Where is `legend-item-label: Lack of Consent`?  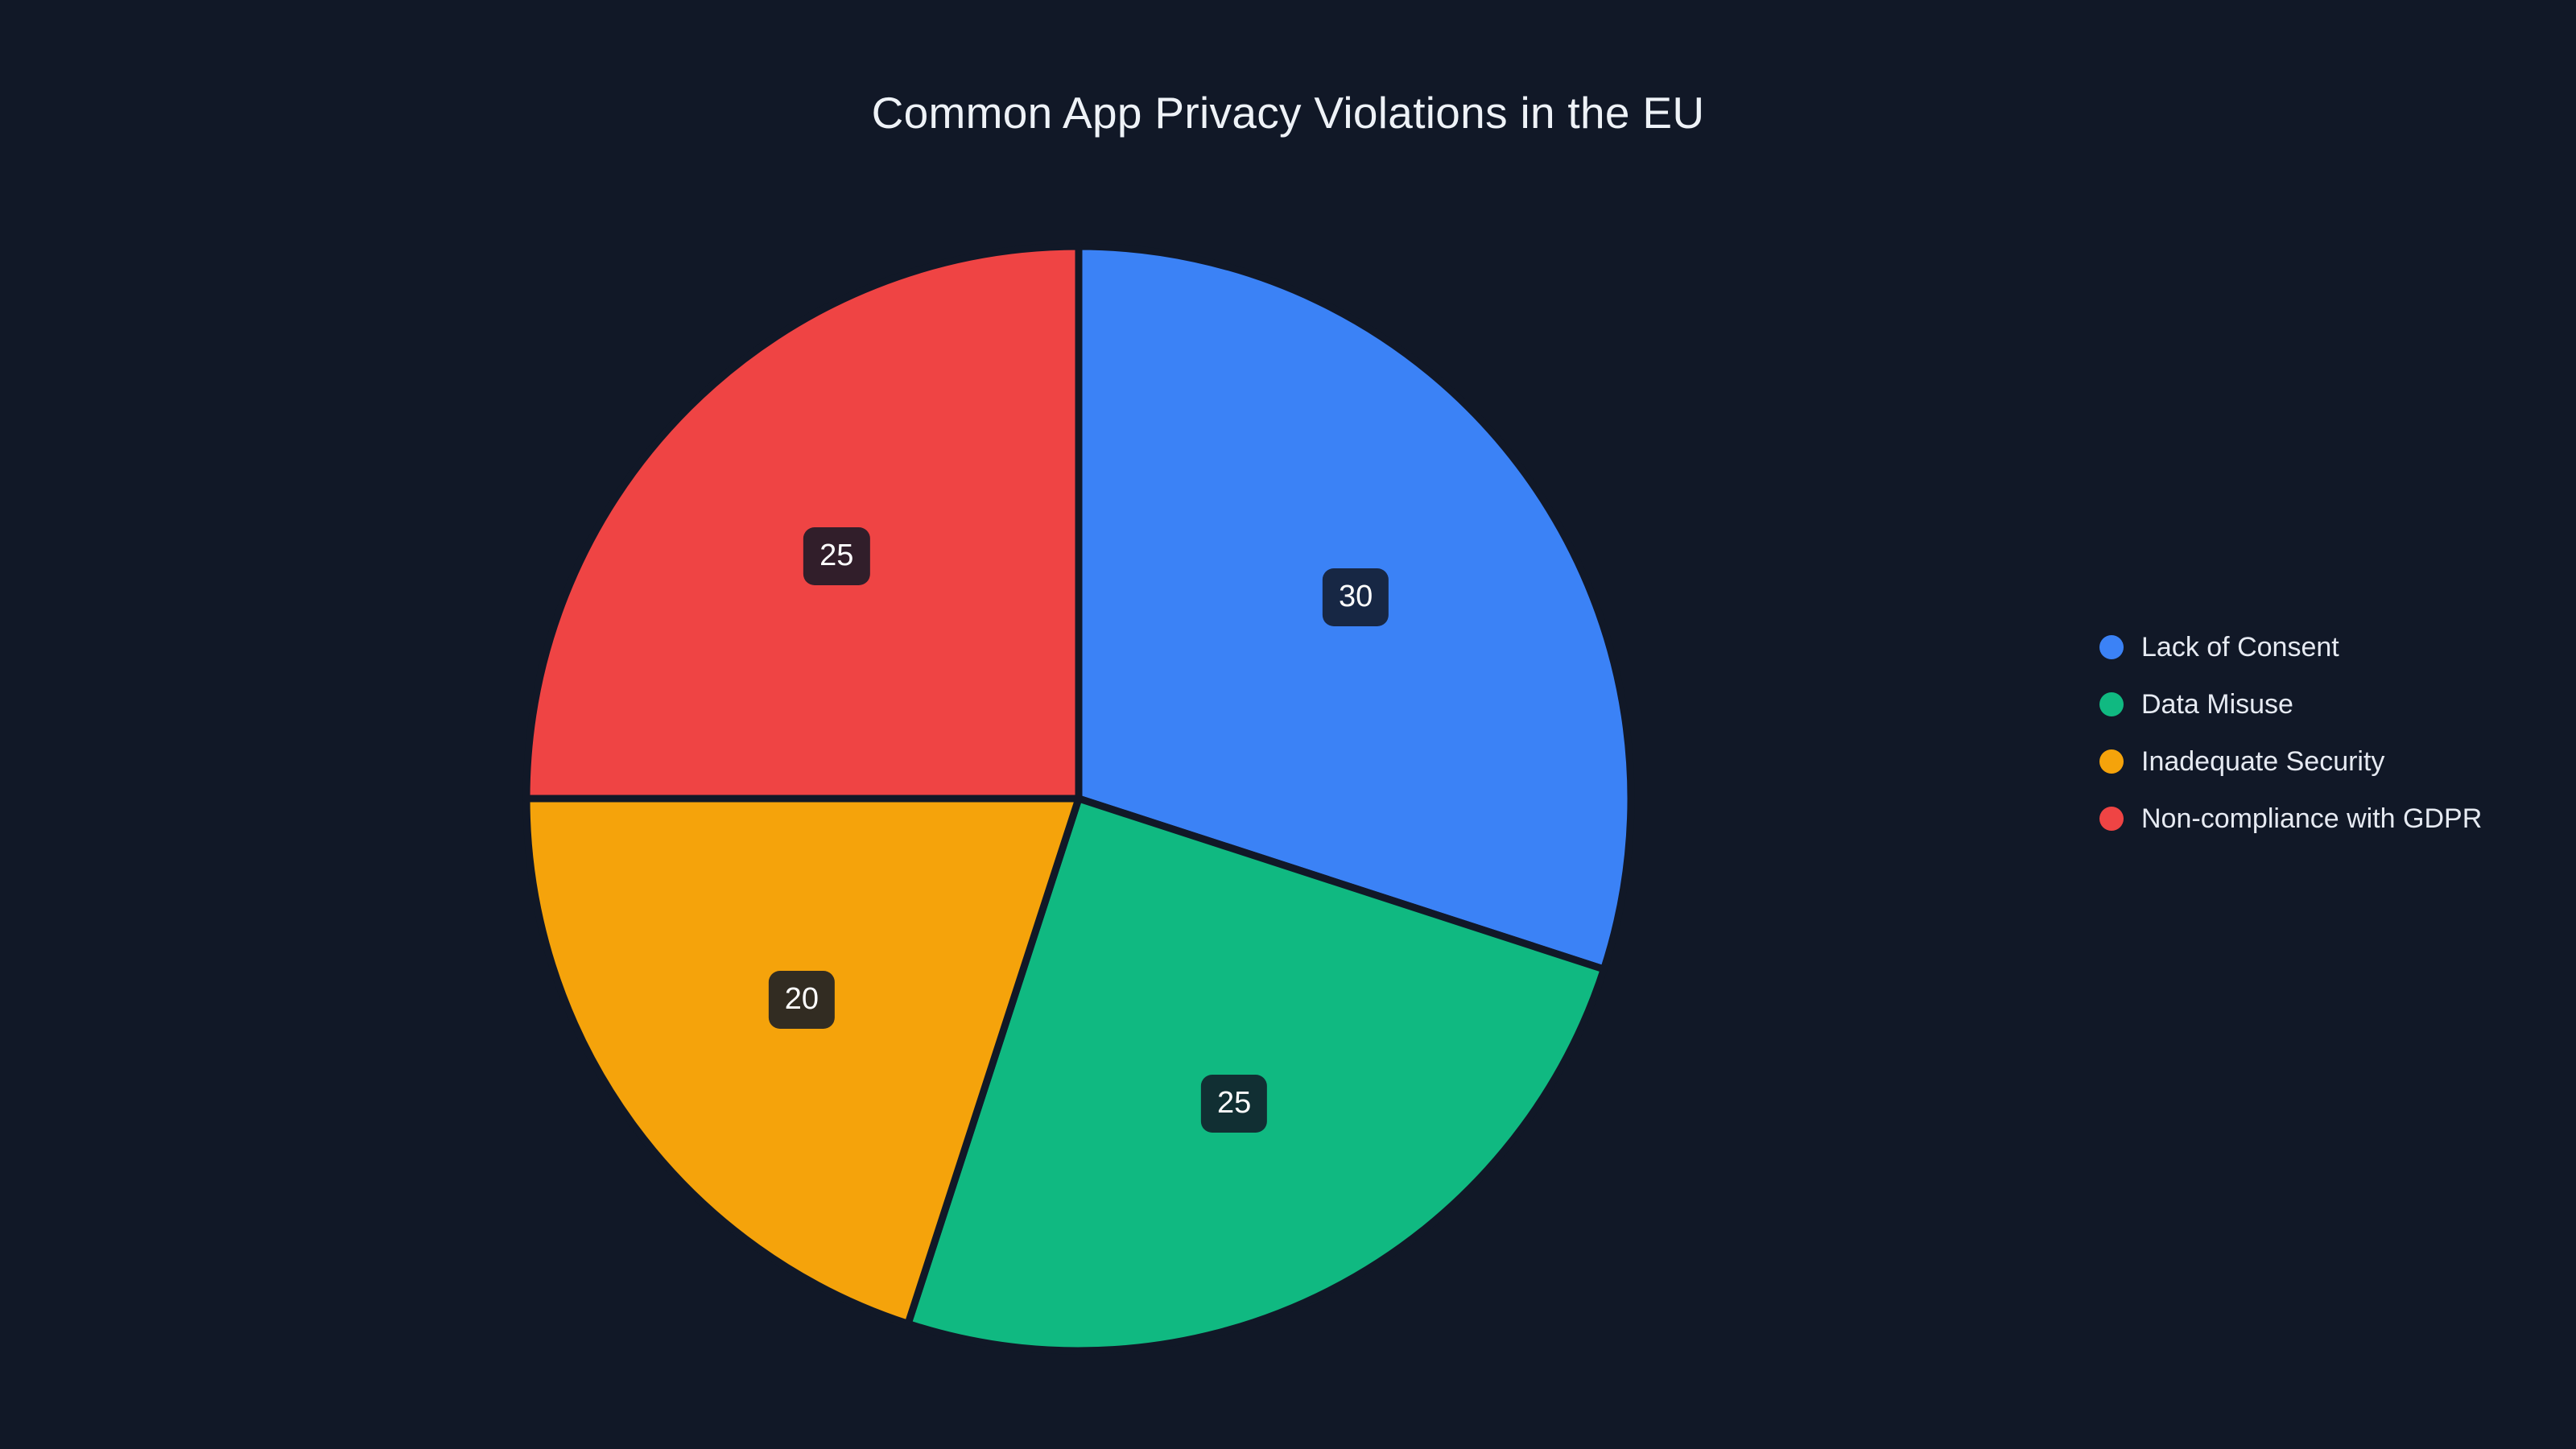 legend-item-label: Lack of Consent is located at coordinates (2240, 647).